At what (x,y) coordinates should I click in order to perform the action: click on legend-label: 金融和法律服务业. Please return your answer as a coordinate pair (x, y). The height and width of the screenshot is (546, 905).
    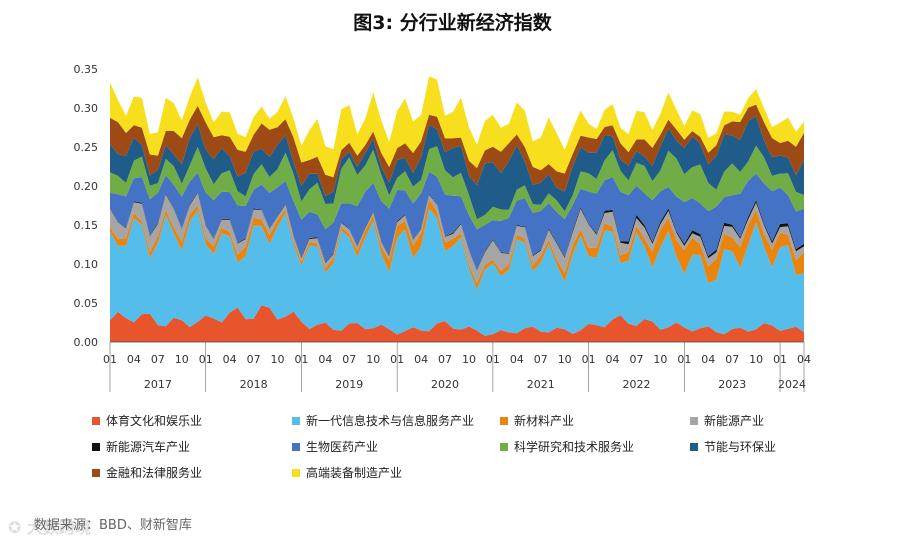
    Looking at the image, I should click on (154, 473).